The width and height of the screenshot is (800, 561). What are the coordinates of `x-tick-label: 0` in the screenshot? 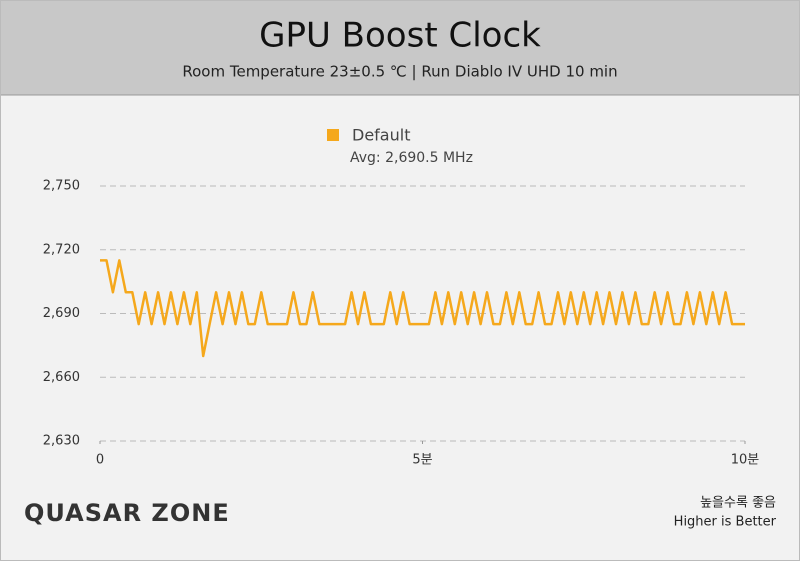 It's located at (100, 460).